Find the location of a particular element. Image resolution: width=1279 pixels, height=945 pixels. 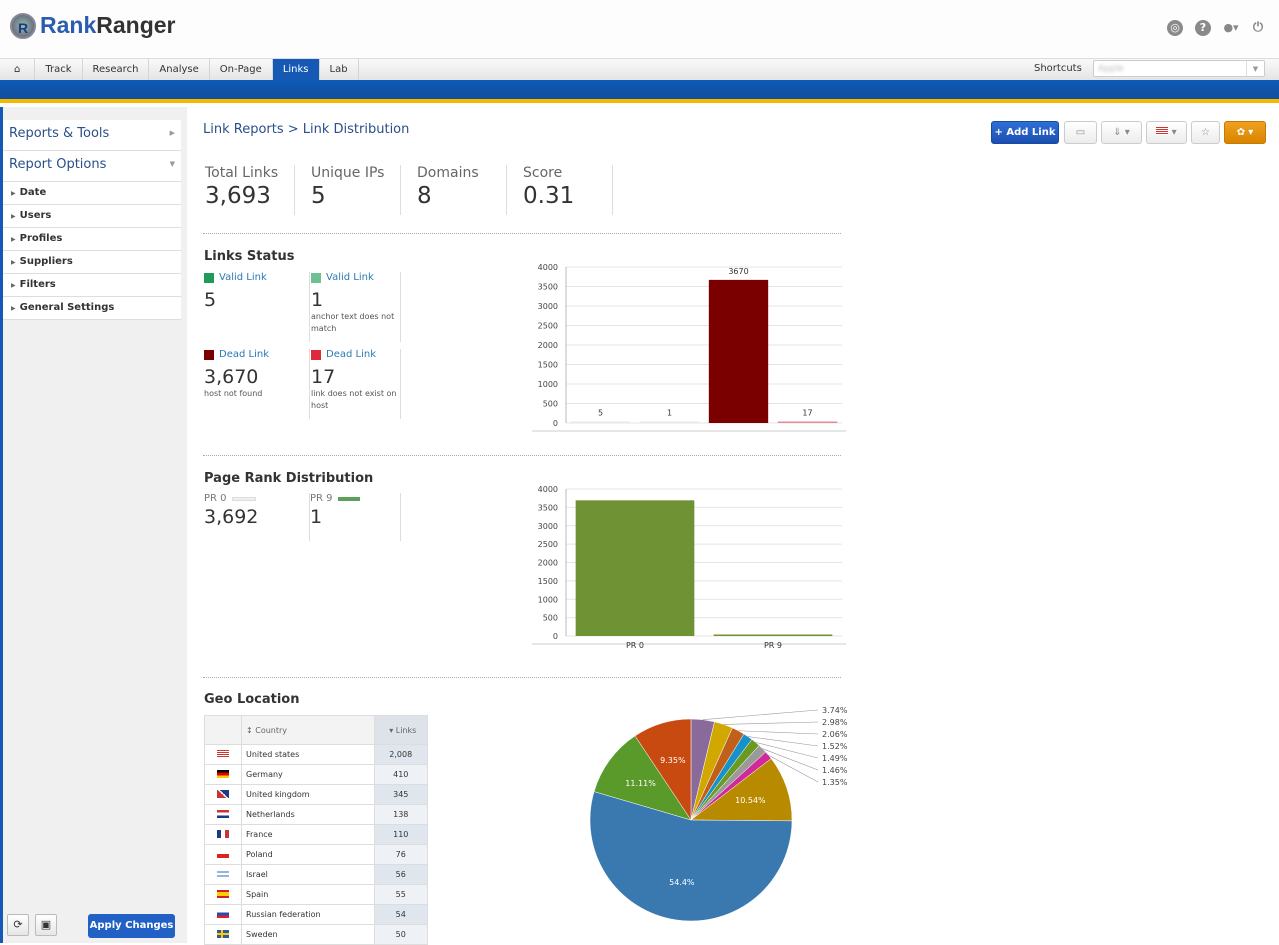

reports-tools-label: Reports & Tools is located at coordinates (59, 133).